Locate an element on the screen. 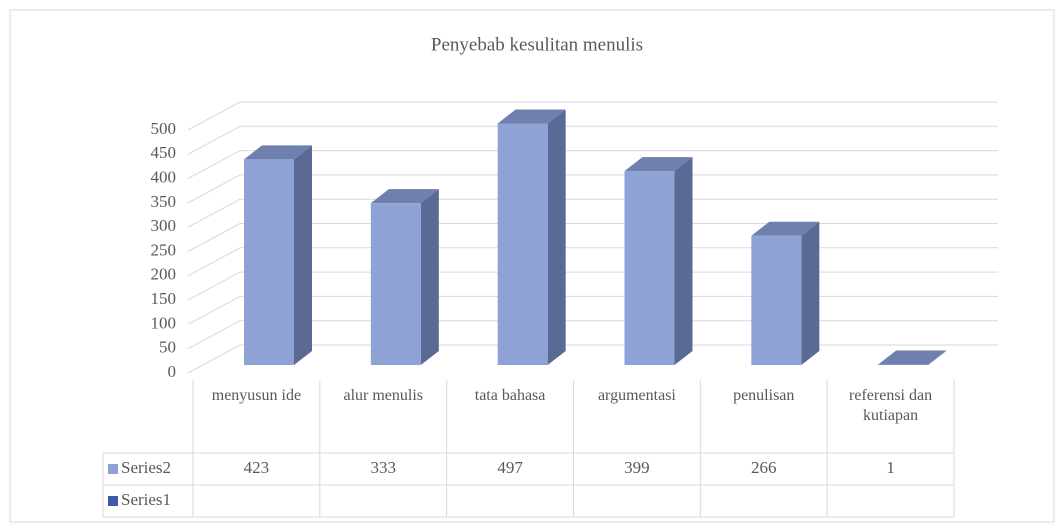 Image resolution: width=1064 pixels, height=532 pixels. y-tick-label: 450 is located at coordinates (164, 152).